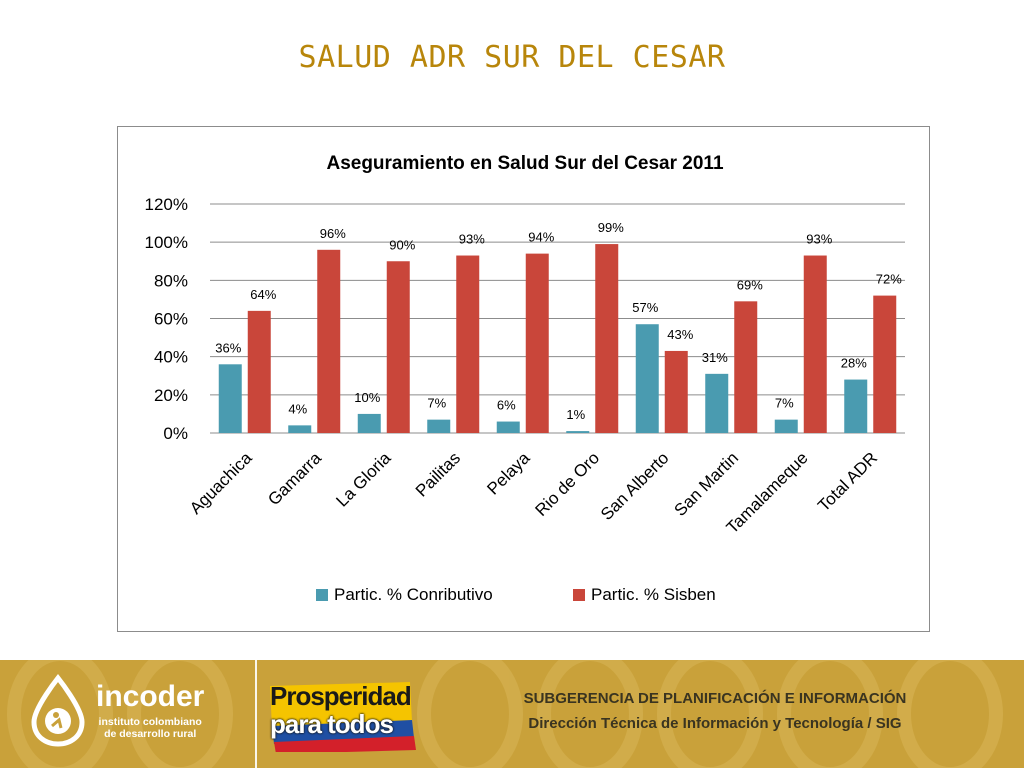 This screenshot has width=1024, height=768. Describe the element at coordinates (854, 363) in the screenshot. I see `data-label: 28%` at that location.